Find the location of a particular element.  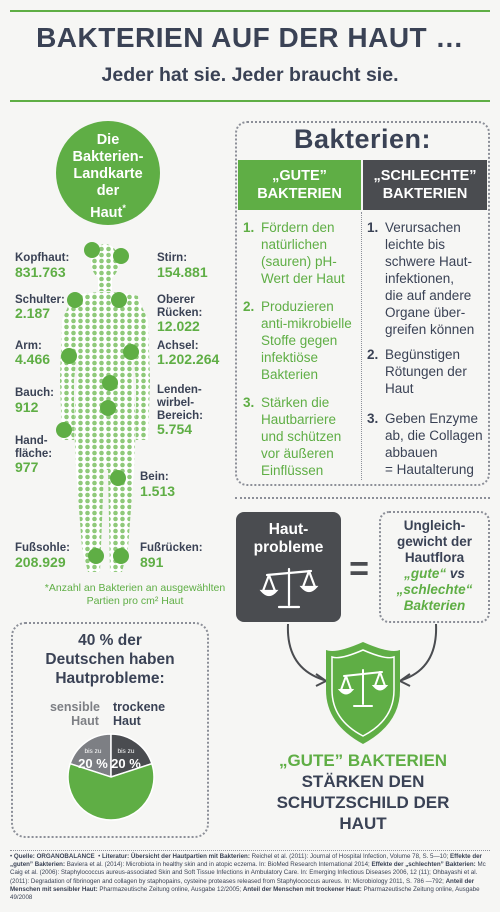

bad-bacteria-header: „SCHLECHTE” BAKTERIEN is located at coordinates (425, 185).